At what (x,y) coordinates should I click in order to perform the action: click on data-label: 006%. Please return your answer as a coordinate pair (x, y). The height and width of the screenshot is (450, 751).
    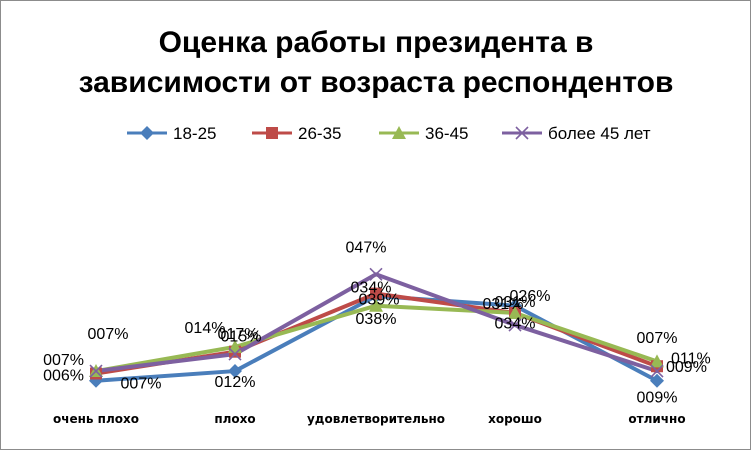
    Looking at the image, I should click on (63, 375).